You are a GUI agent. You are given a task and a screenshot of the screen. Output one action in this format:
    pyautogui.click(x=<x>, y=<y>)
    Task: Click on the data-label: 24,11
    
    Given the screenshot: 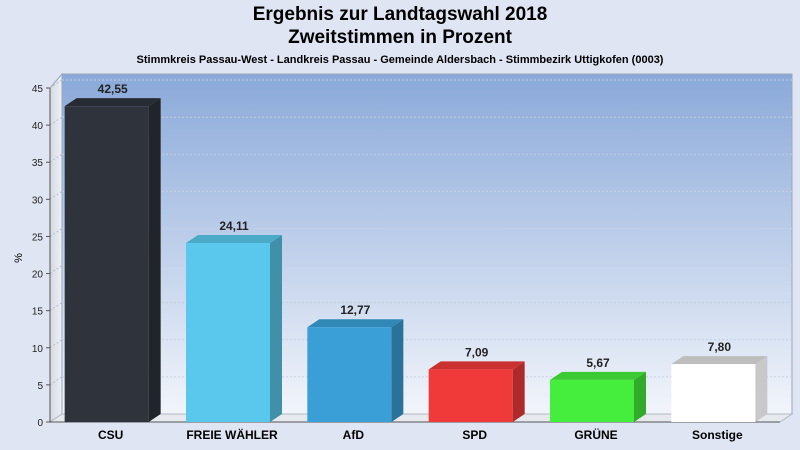 What is the action you would take?
    pyautogui.click(x=234, y=226)
    